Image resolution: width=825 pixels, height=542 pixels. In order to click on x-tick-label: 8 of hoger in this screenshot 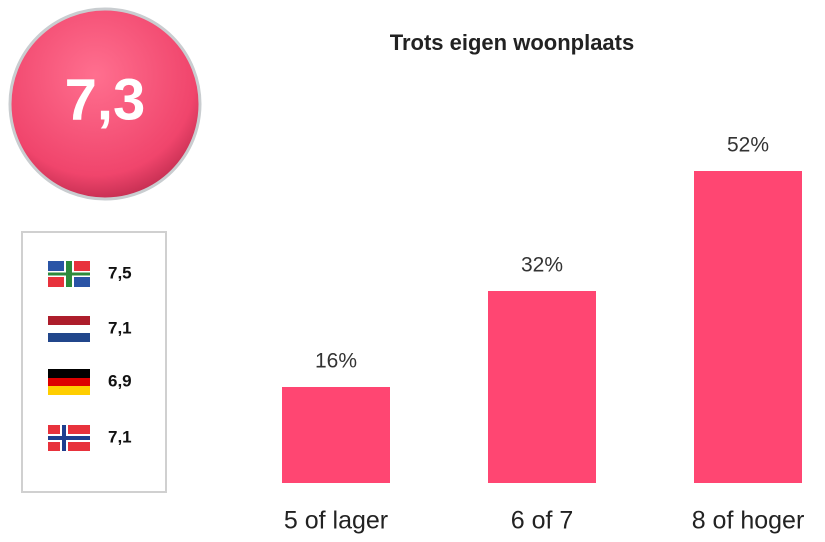, I will do `click(748, 521)`.